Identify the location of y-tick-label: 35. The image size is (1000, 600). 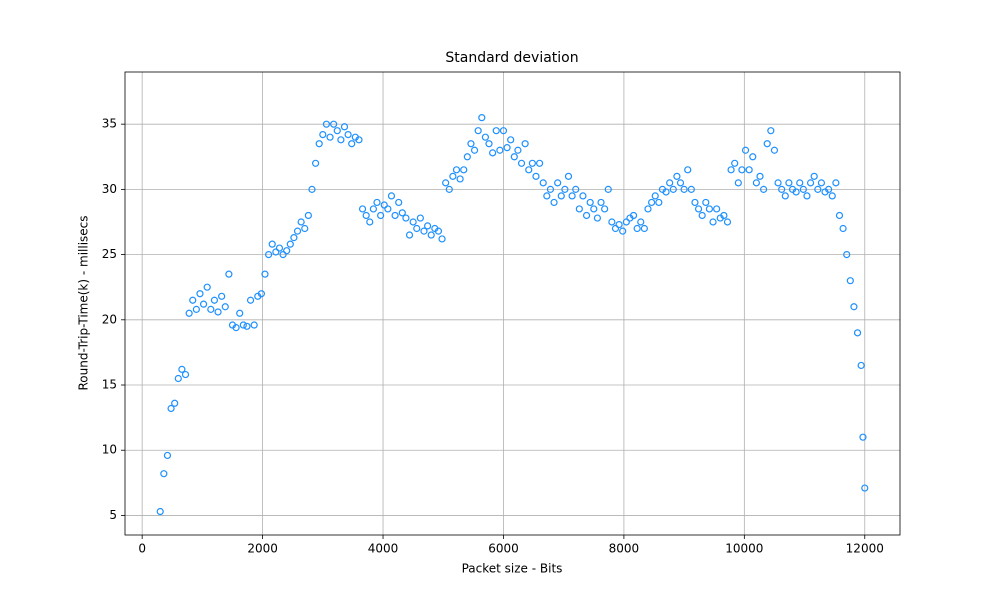
(109, 124).